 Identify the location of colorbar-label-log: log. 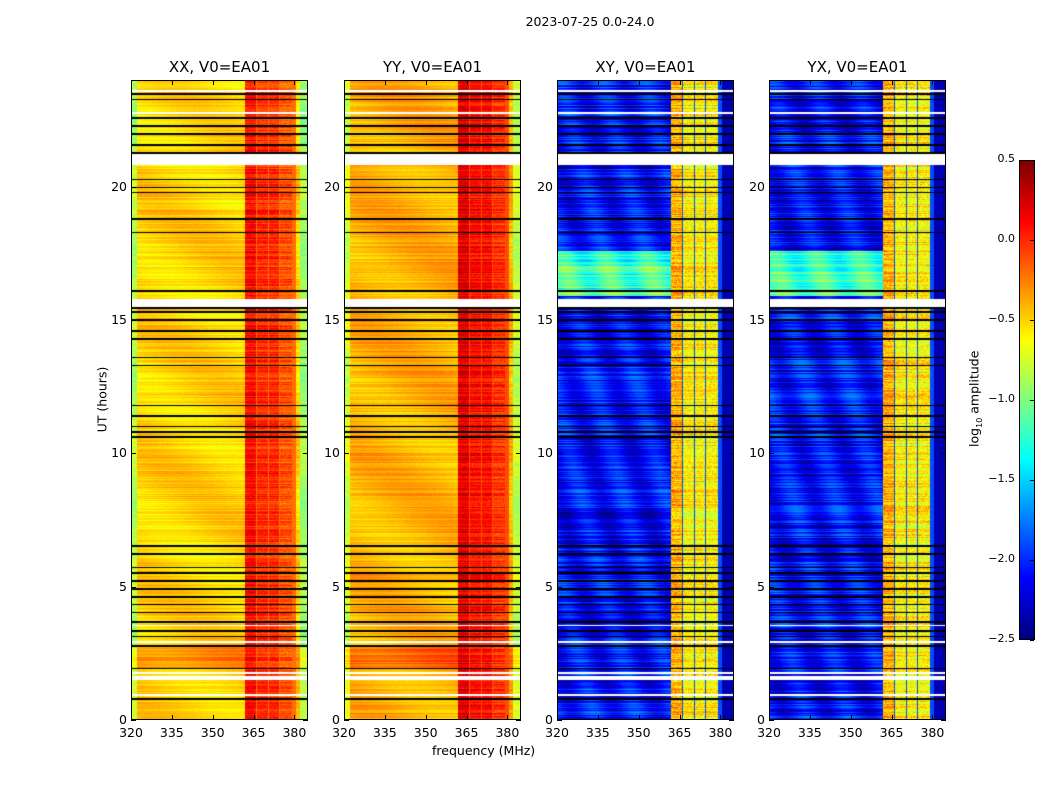
(974, 437).